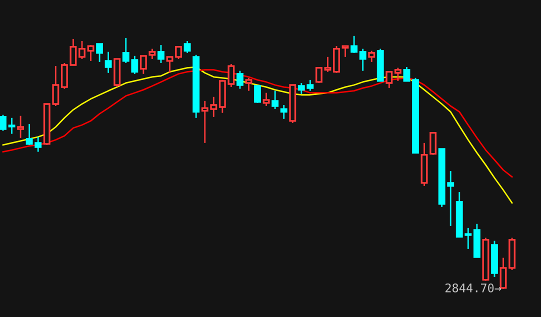 The width and height of the screenshot is (541, 317). What do you see at coordinates (474, 287) in the screenshot?
I see `annotation: 2844.70→` at bounding box center [474, 287].